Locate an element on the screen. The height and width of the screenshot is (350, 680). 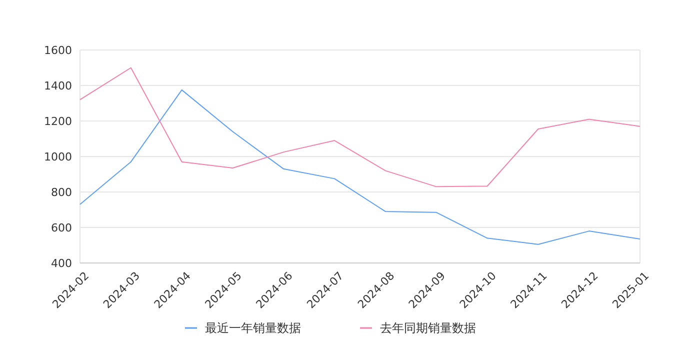
y-tick-label: 800 is located at coordinates (61, 192).